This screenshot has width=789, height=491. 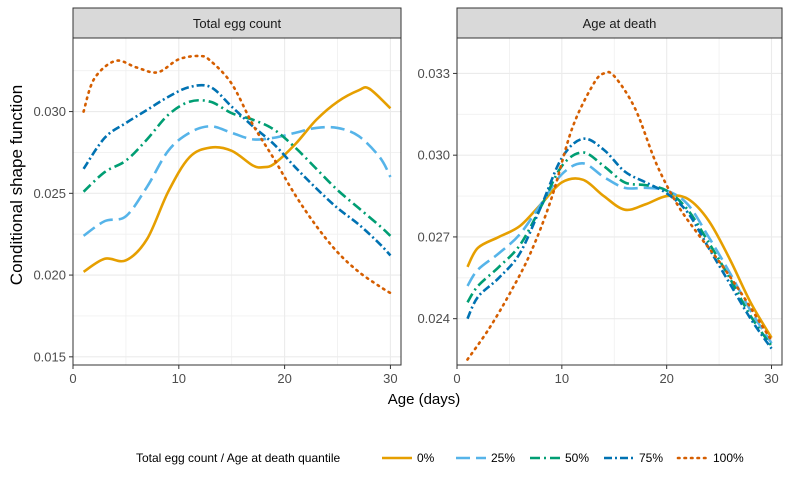 What do you see at coordinates (433, 236) in the screenshot?
I see `y-tick-label: 0.027` at bounding box center [433, 236].